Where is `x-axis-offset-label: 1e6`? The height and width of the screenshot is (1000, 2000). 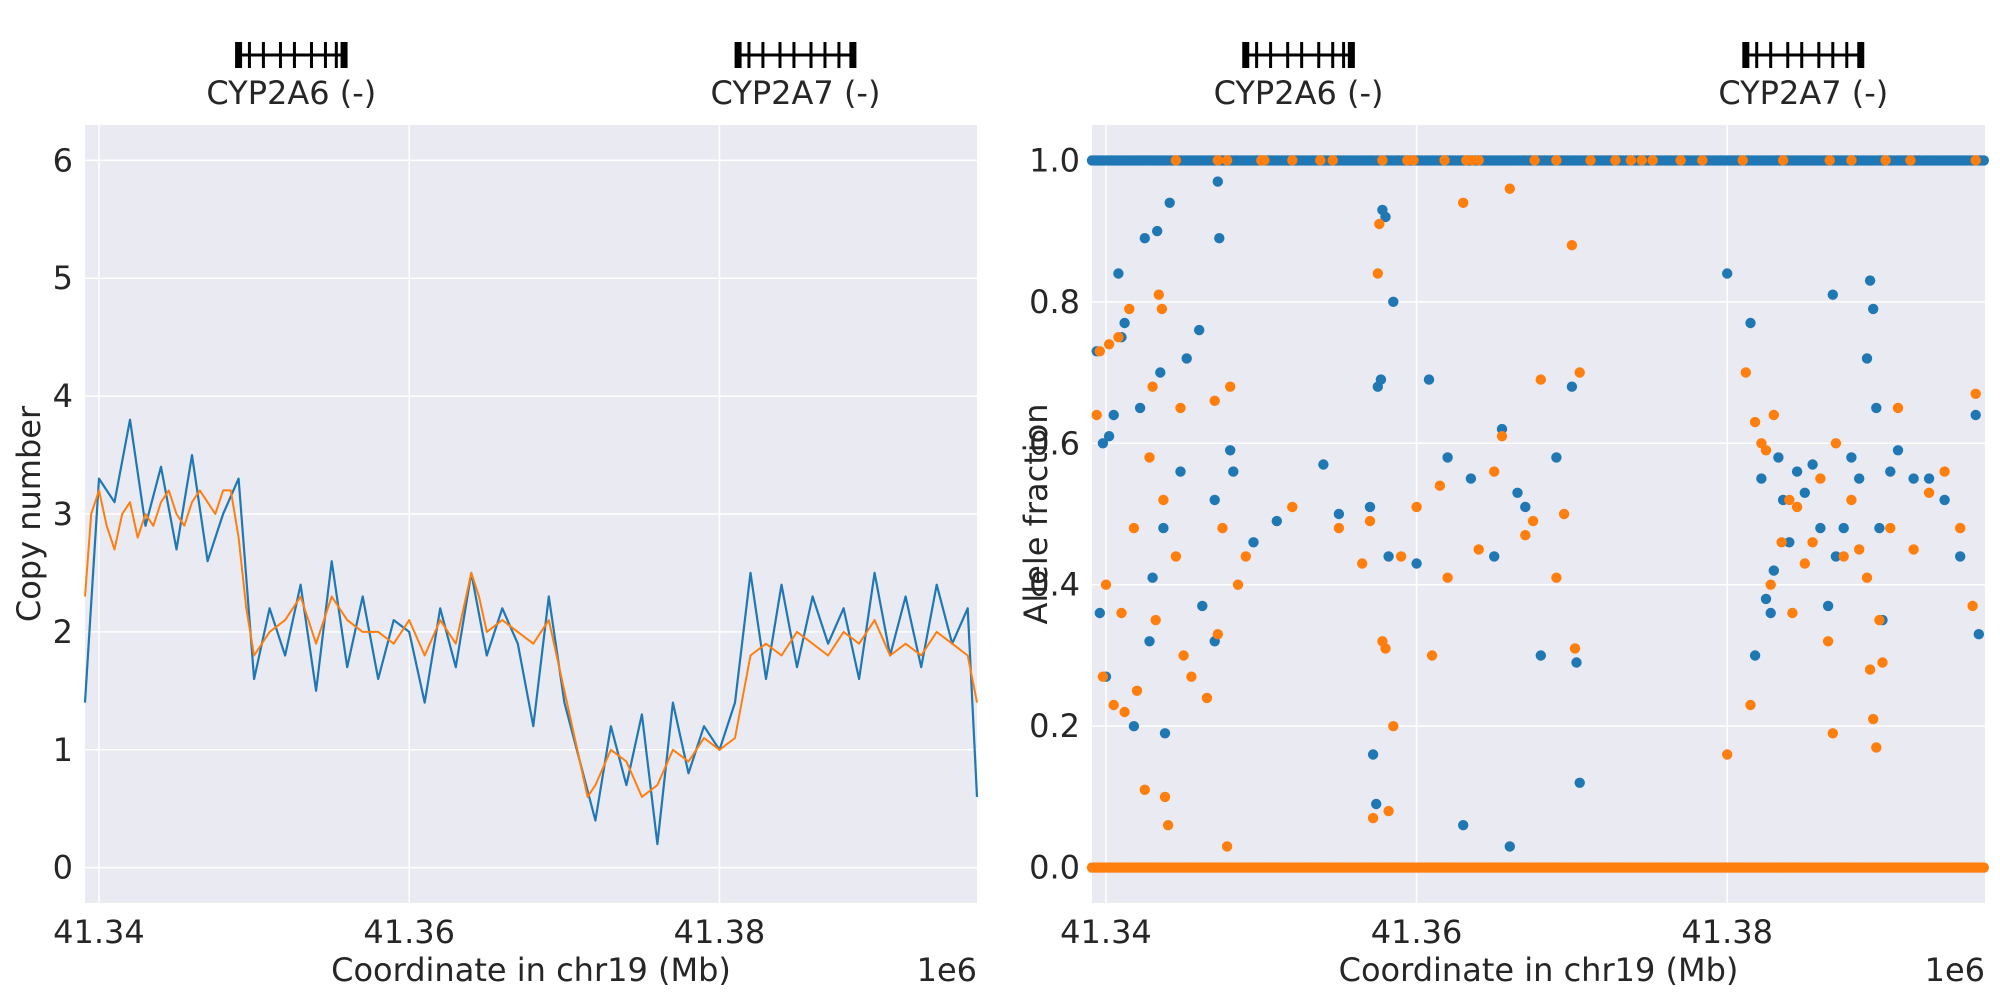 x-axis-offset-label: 1e6 is located at coordinates (947, 970).